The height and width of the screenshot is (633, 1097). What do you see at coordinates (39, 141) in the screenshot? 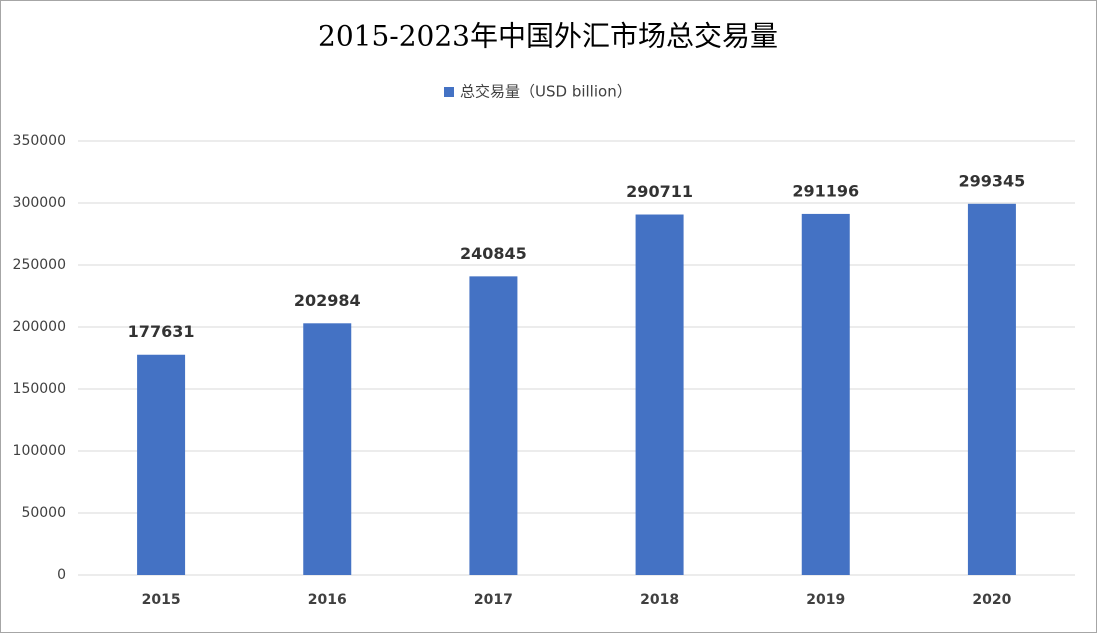
I see `y-tick-label: 350000` at bounding box center [39, 141].